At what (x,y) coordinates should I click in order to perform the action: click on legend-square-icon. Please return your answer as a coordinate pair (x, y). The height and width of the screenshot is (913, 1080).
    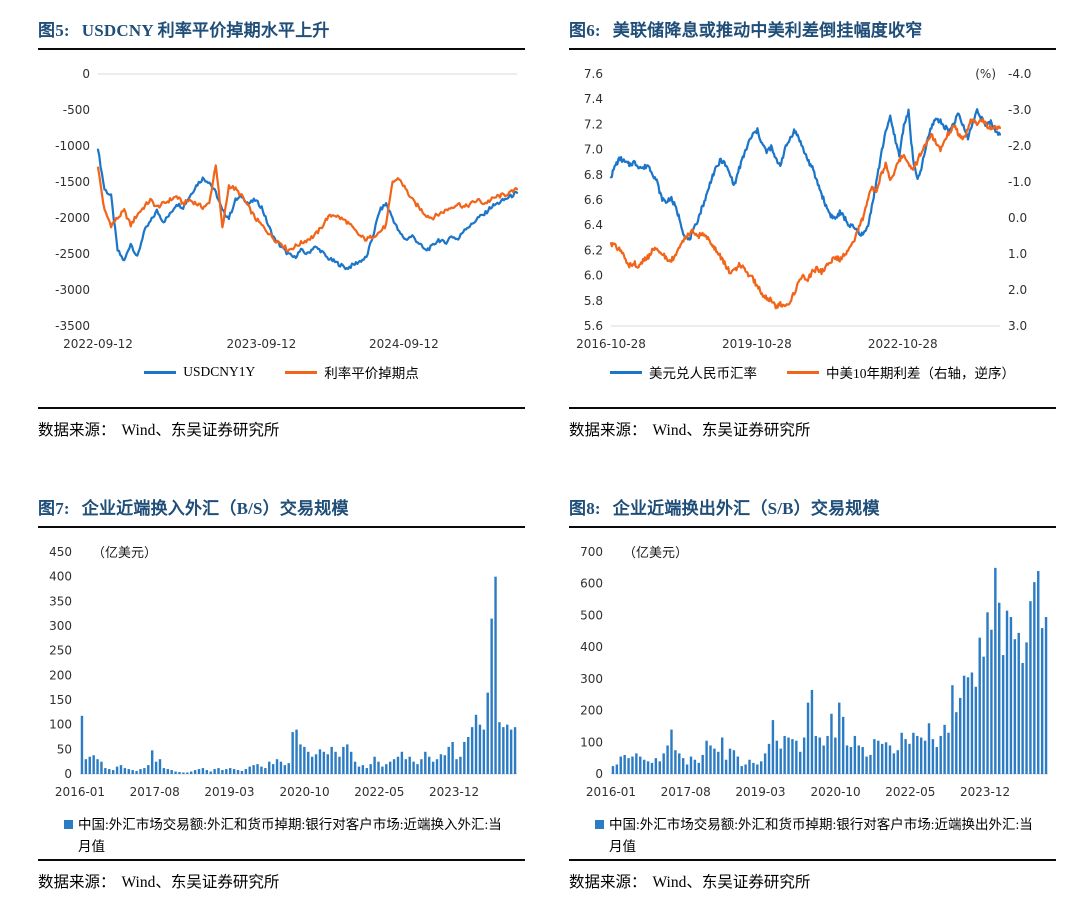
    Looking at the image, I should click on (599, 824).